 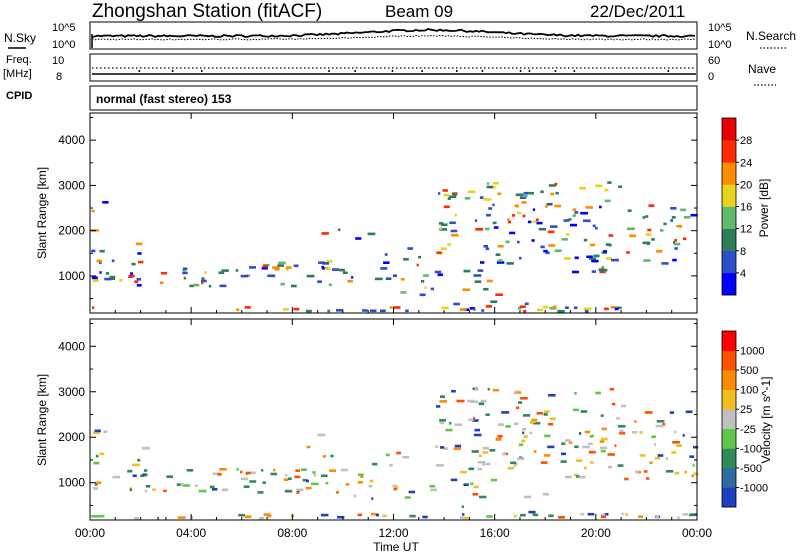 I want to click on station-title: Zhongshan Station (fitACF), so click(x=207, y=11).